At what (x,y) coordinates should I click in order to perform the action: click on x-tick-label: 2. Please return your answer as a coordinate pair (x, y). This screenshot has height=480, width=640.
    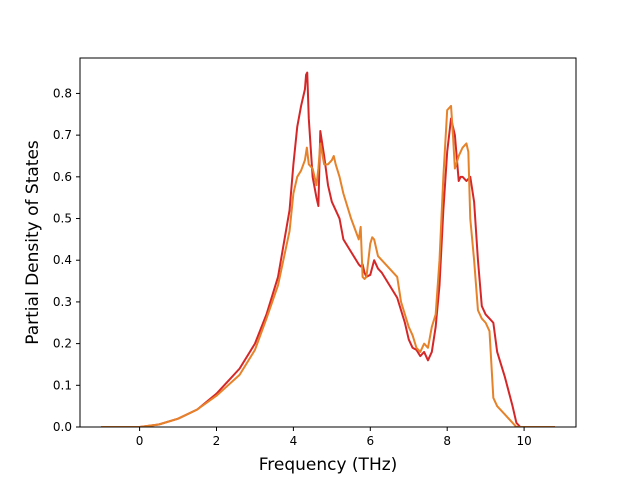
    Looking at the image, I should click on (217, 441).